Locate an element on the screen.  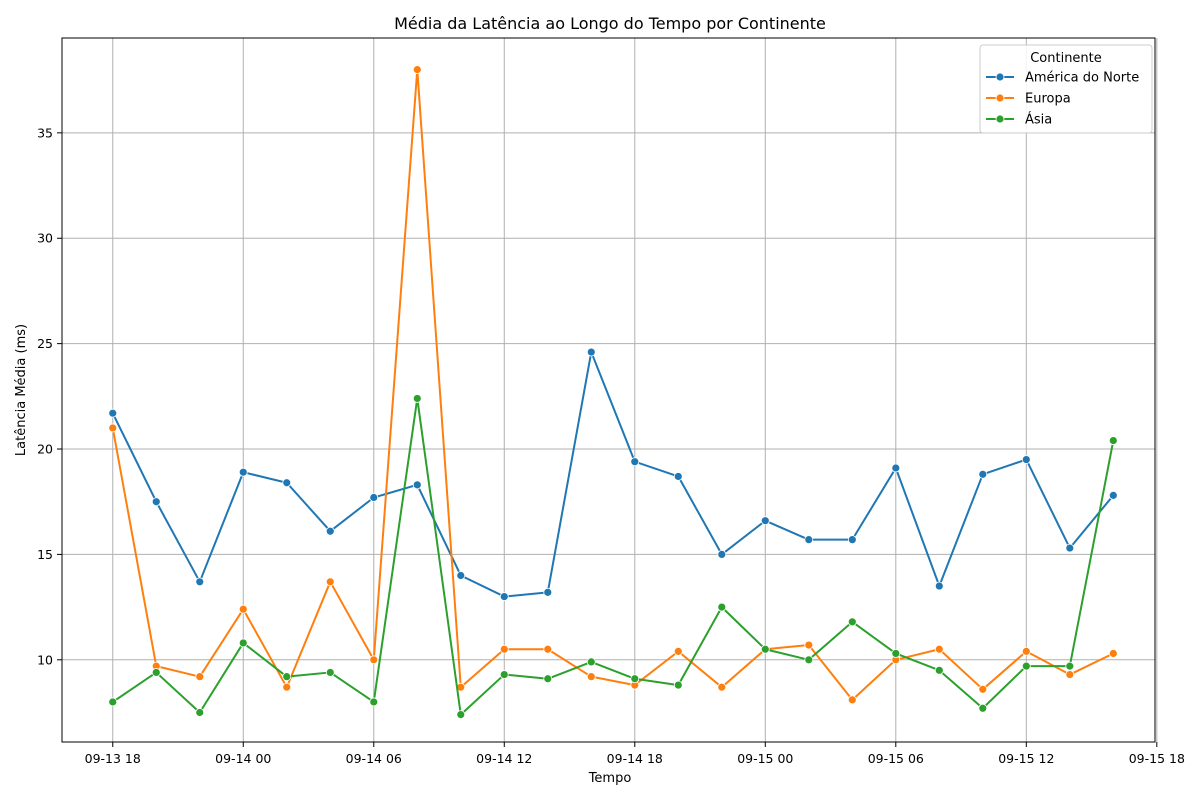
legend-label: Ásia is located at coordinates (1038, 120).